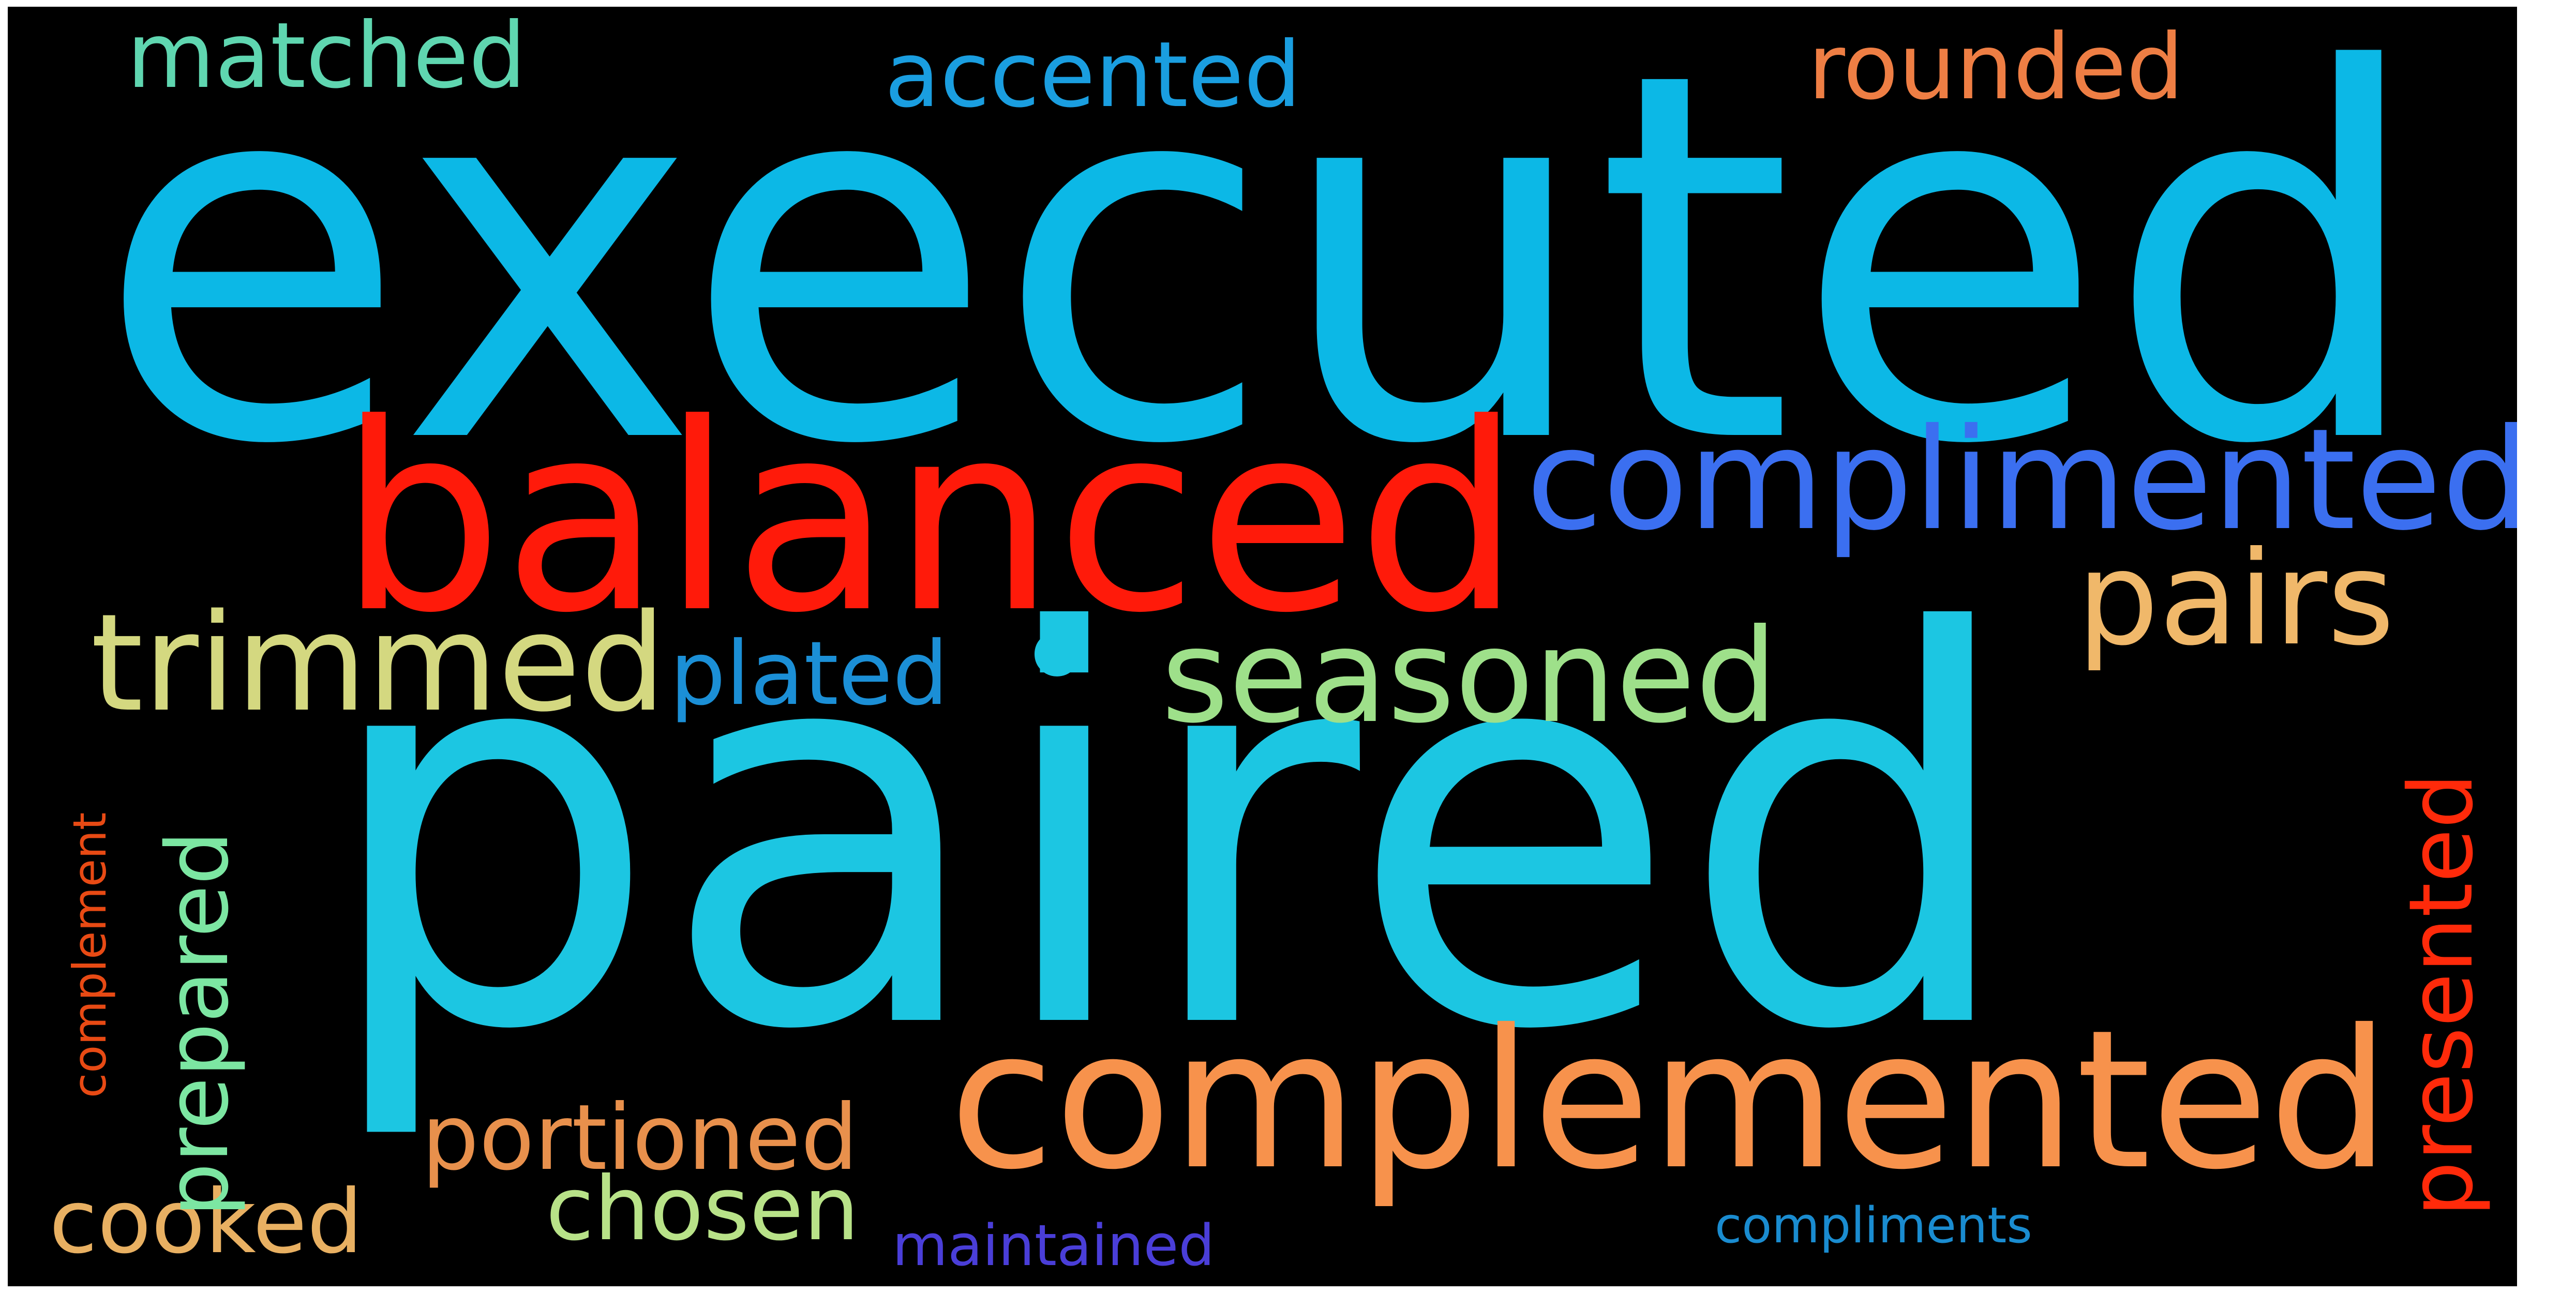 This screenshot has width=2576, height=1293. Describe the element at coordinates (2236, 598) in the screenshot. I see `word-pairs: pairs` at that location.